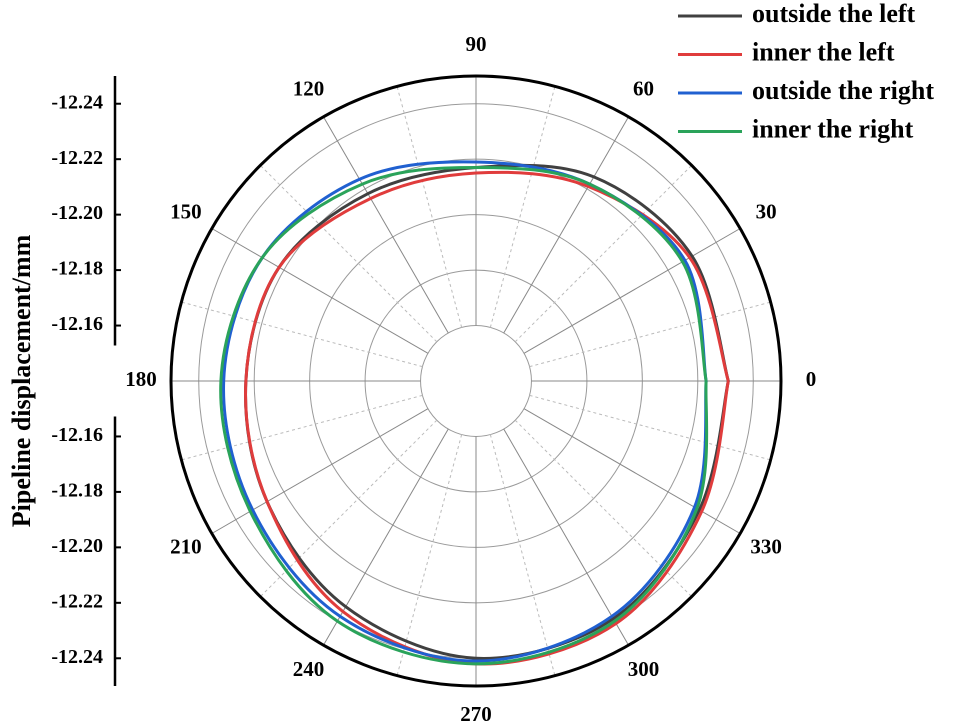 Image resolution: width=967 pixels, height=726 pixels. What do you see at coordinates (141, 379) in the screenshot?
I see `theta-tick-label: 180` at bounding box center [141, 379].